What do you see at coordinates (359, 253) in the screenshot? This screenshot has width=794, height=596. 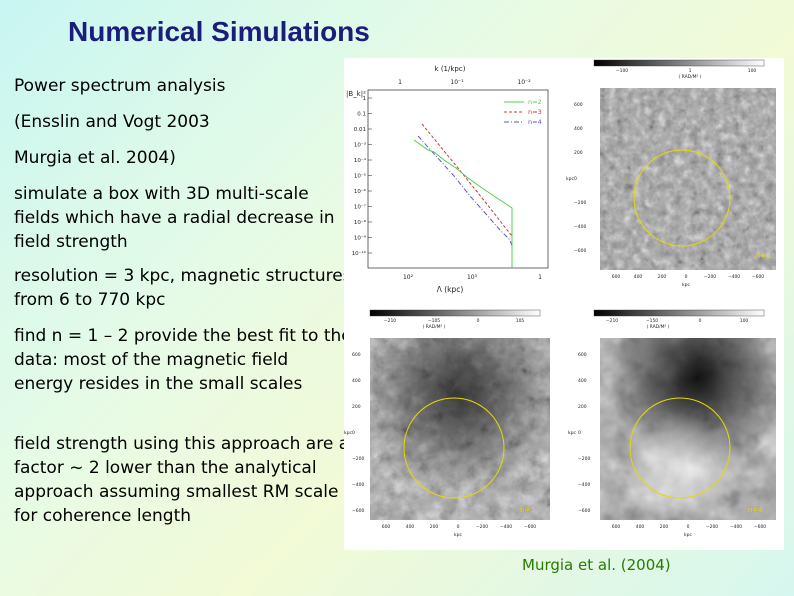 I see `y-tick-label: 10⁻¹⁰` at bounding box center [359, 253].